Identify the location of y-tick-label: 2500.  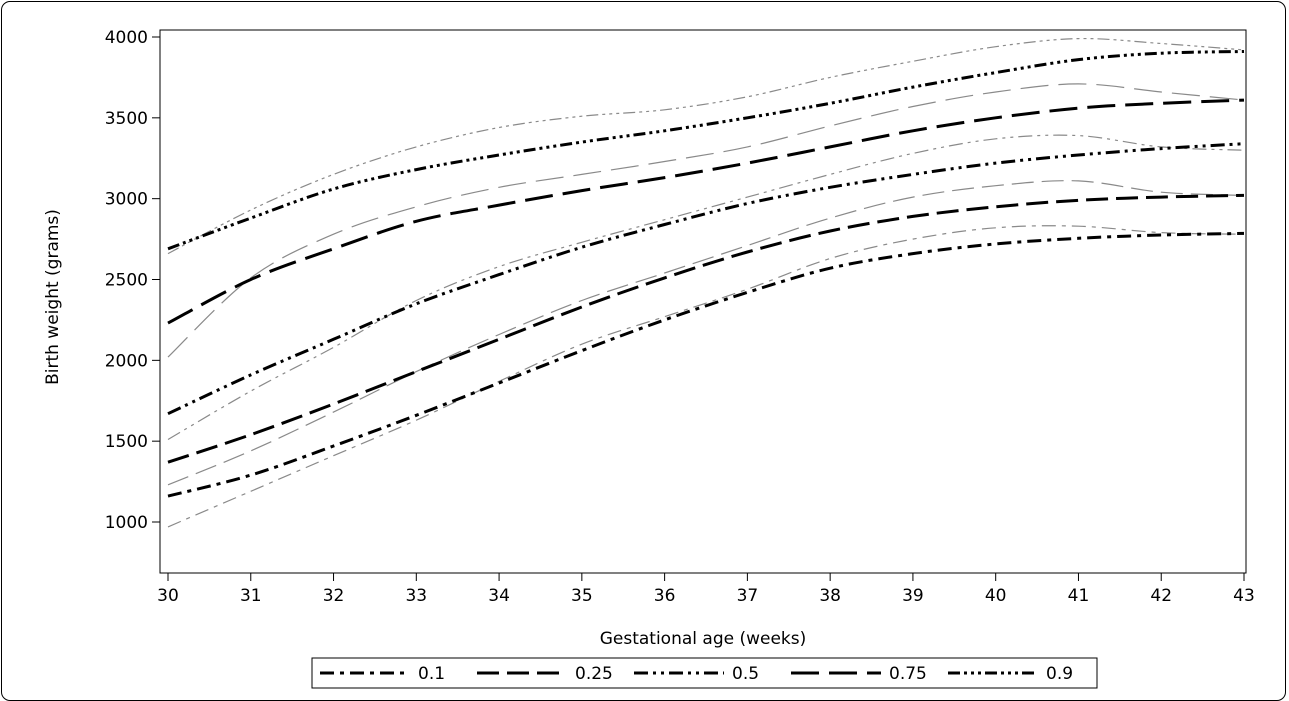
(126, 281).